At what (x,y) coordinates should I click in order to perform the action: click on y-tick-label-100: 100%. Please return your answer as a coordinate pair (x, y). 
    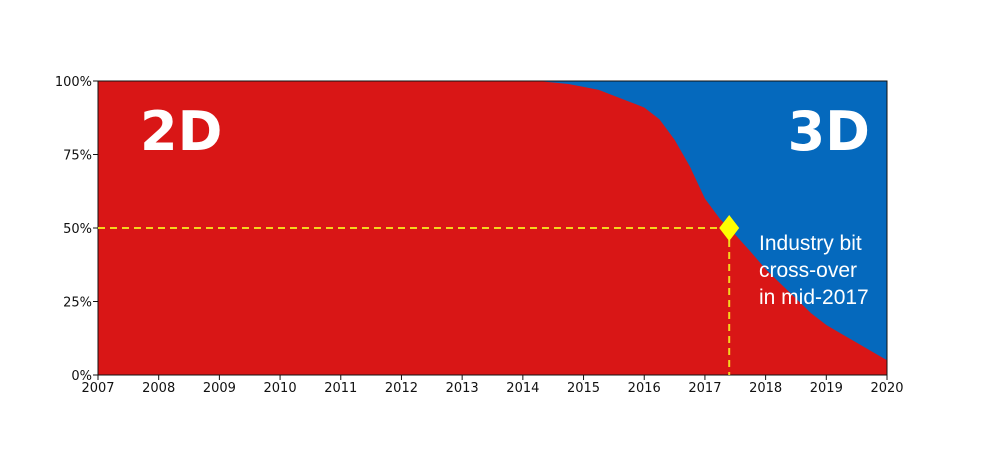
    Looking at the image, I should click on (73, 82).